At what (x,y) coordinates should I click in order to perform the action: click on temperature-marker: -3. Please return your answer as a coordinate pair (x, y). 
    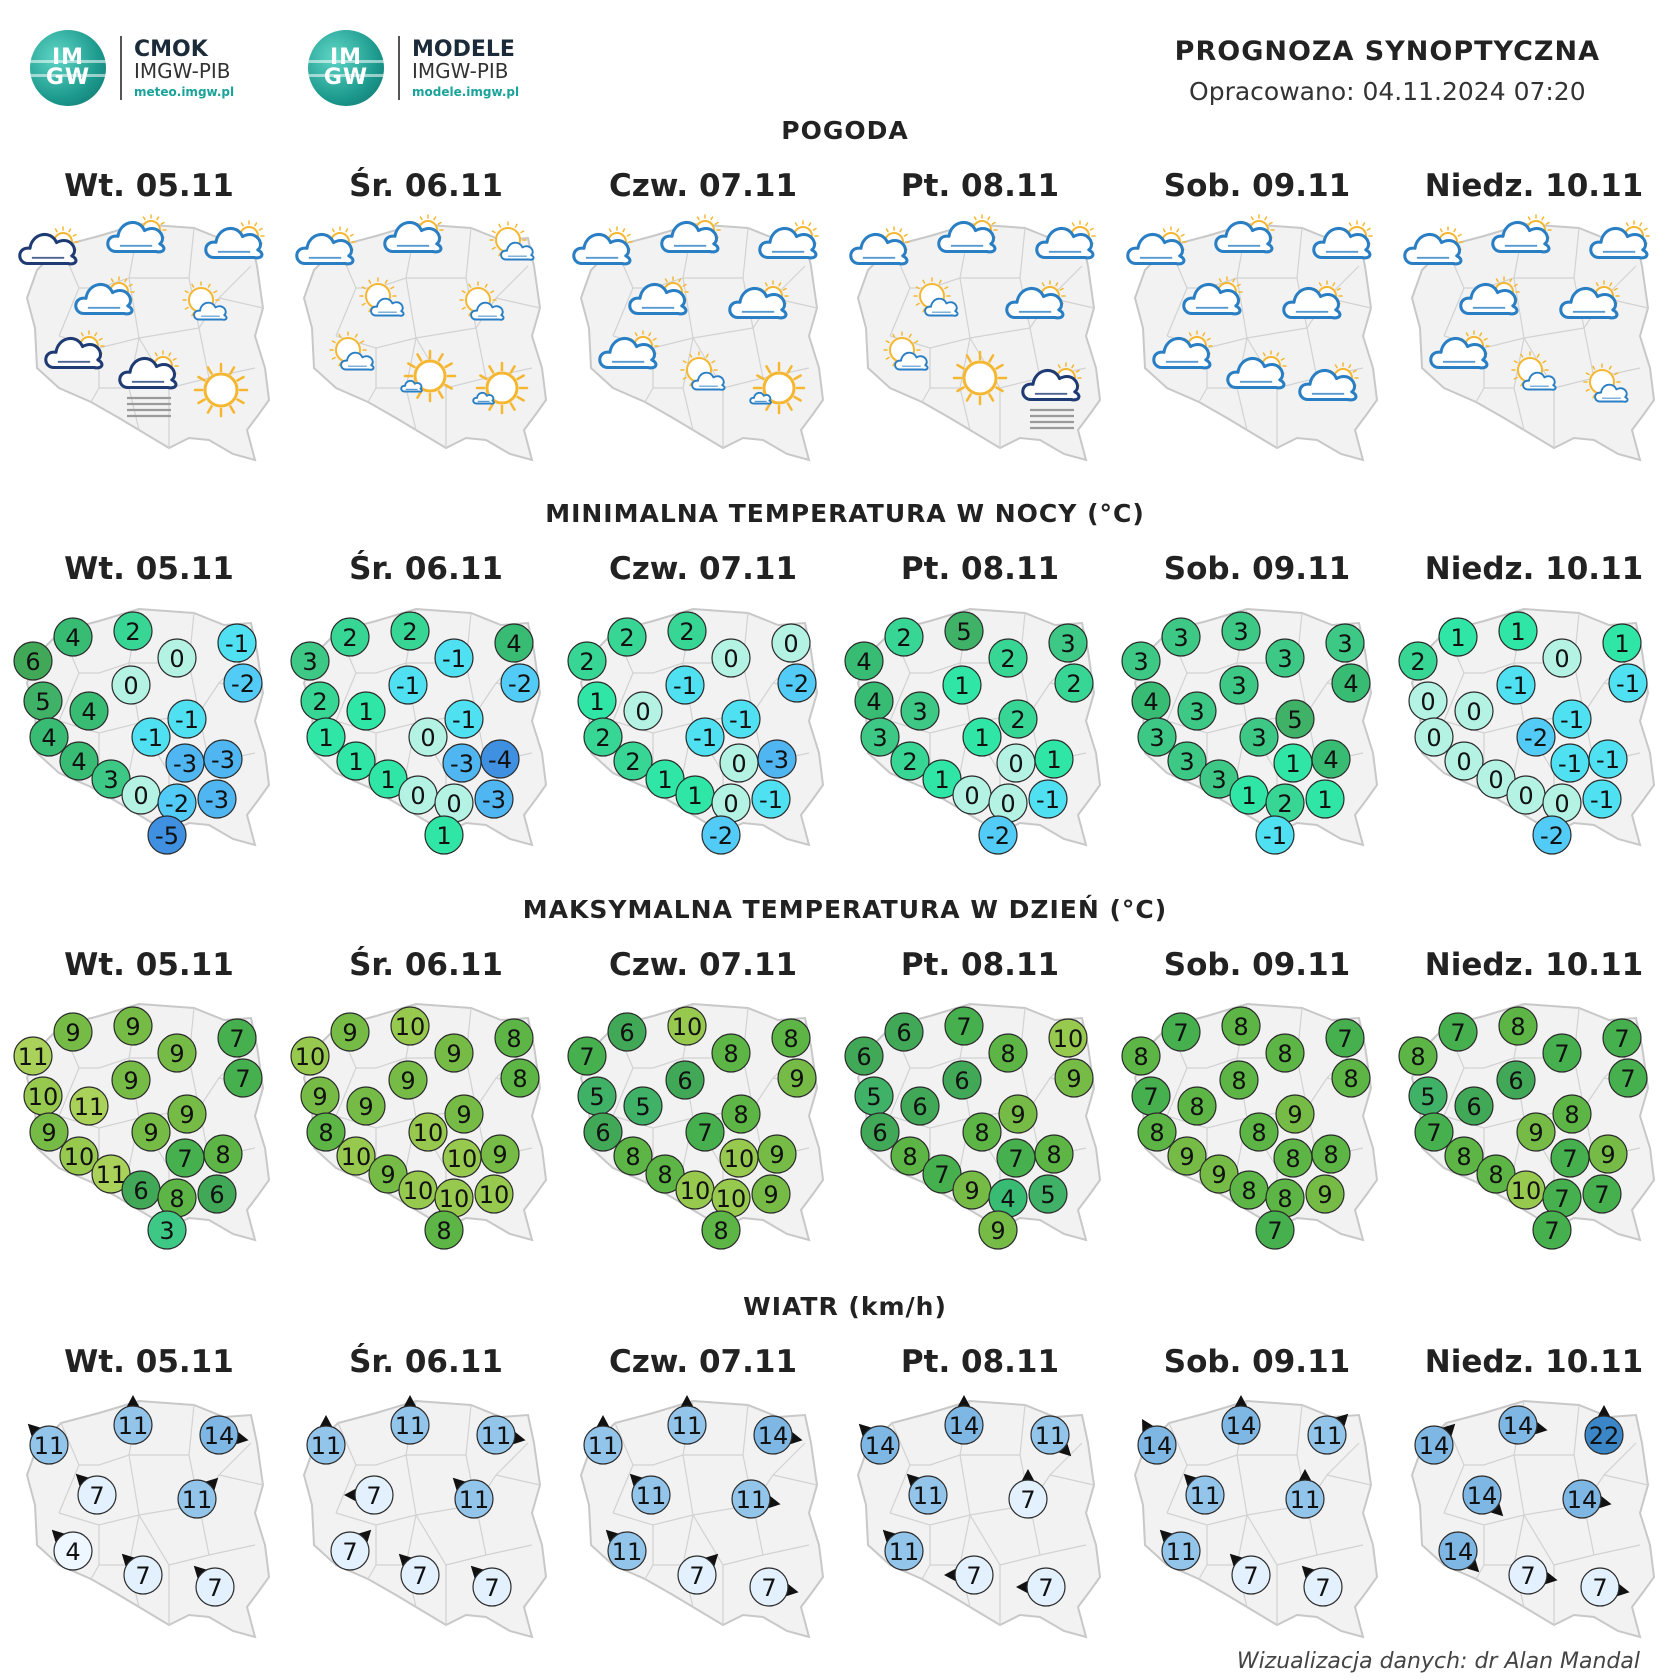
    Looking at the image, I should click on (185, 763).